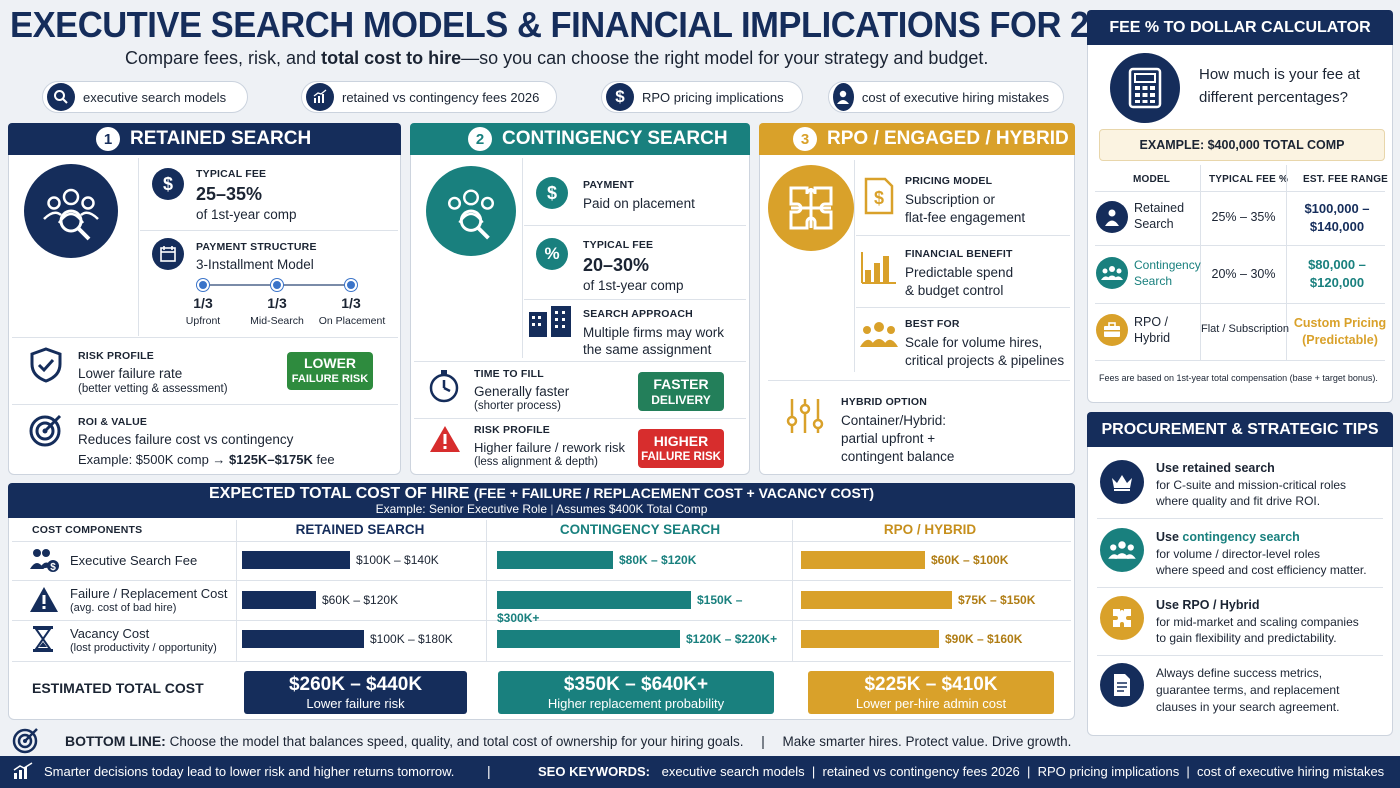  I want to click on person-tie-icon, so click(1112, 217).